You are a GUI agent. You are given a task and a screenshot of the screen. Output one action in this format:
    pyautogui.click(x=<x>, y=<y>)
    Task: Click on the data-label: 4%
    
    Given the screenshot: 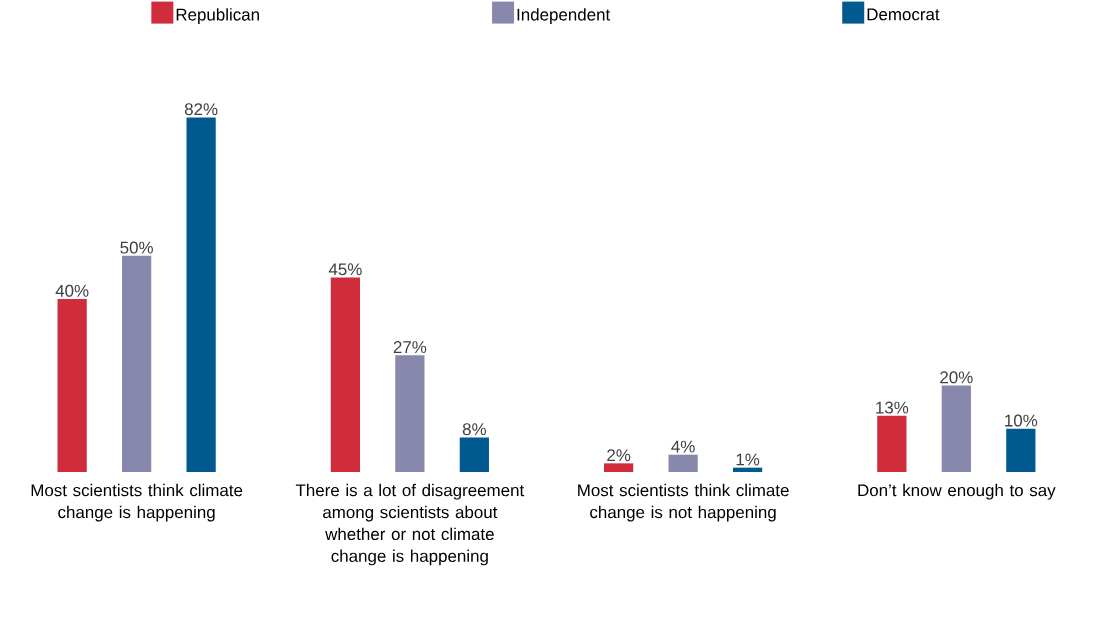 What is the action you would take?
    pyautogui.click(x=683, y=446)
    